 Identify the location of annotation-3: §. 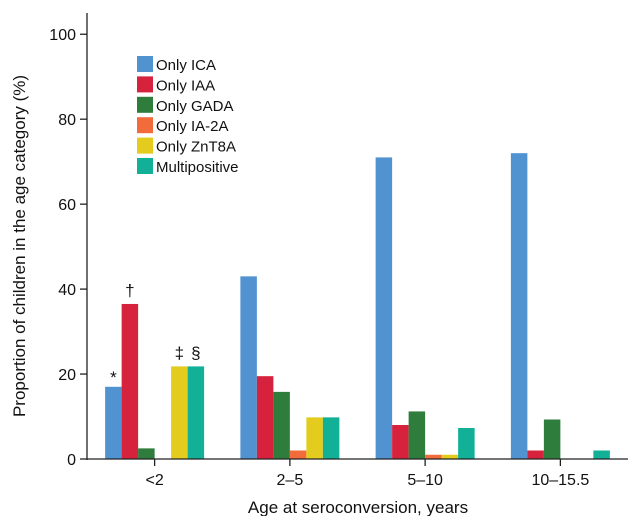
(195, 352).